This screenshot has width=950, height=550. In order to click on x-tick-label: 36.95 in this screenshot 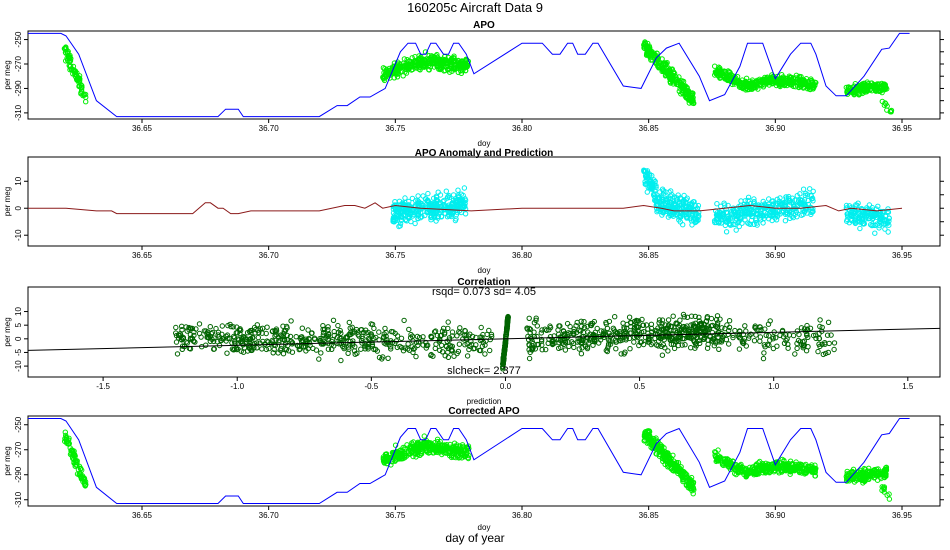, I will do `click(902, 128)`.